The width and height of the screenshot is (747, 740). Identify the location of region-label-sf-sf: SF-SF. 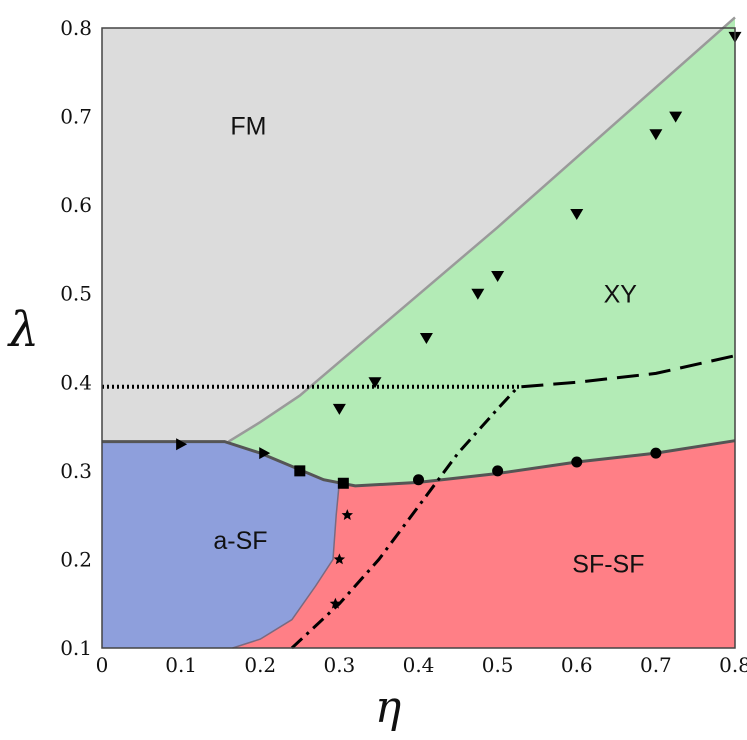
(608, 565).